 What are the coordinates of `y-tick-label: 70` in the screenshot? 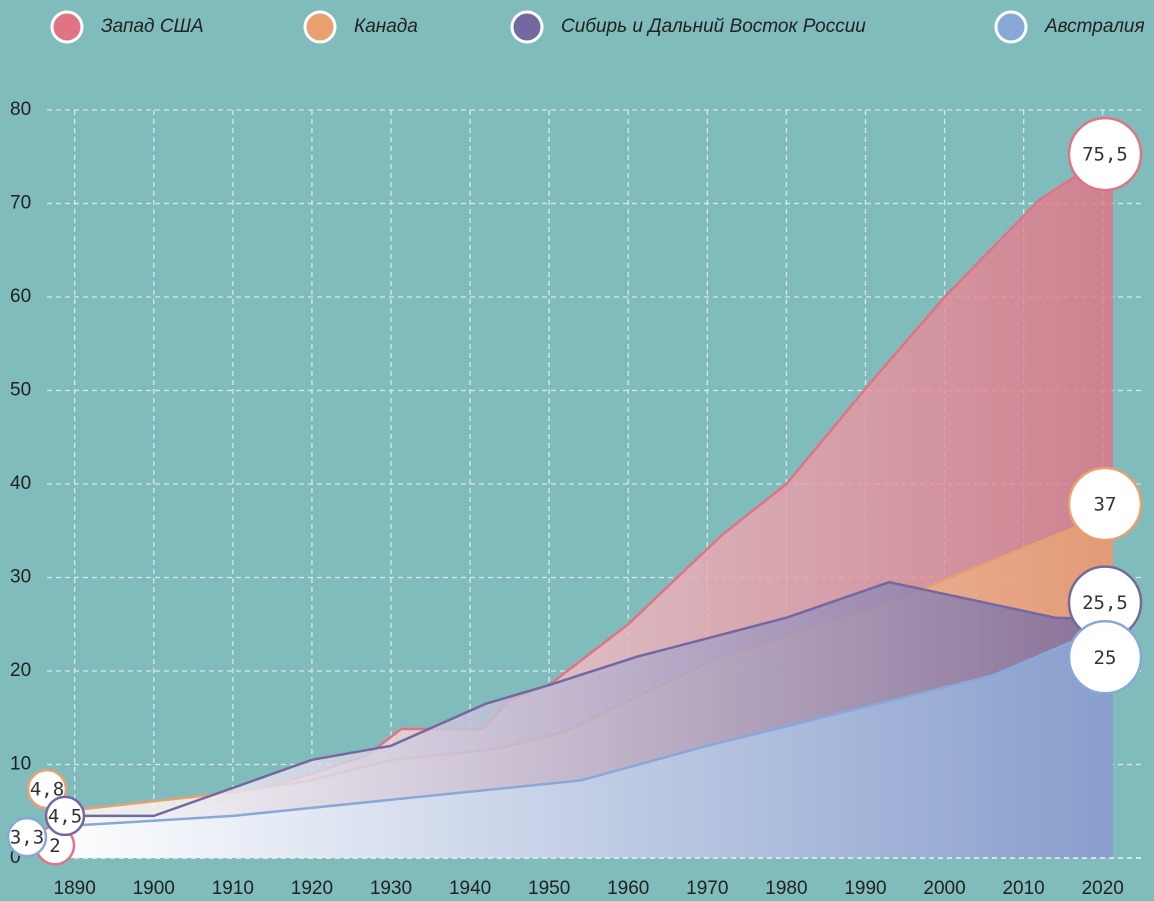 It's located at (20, 203).